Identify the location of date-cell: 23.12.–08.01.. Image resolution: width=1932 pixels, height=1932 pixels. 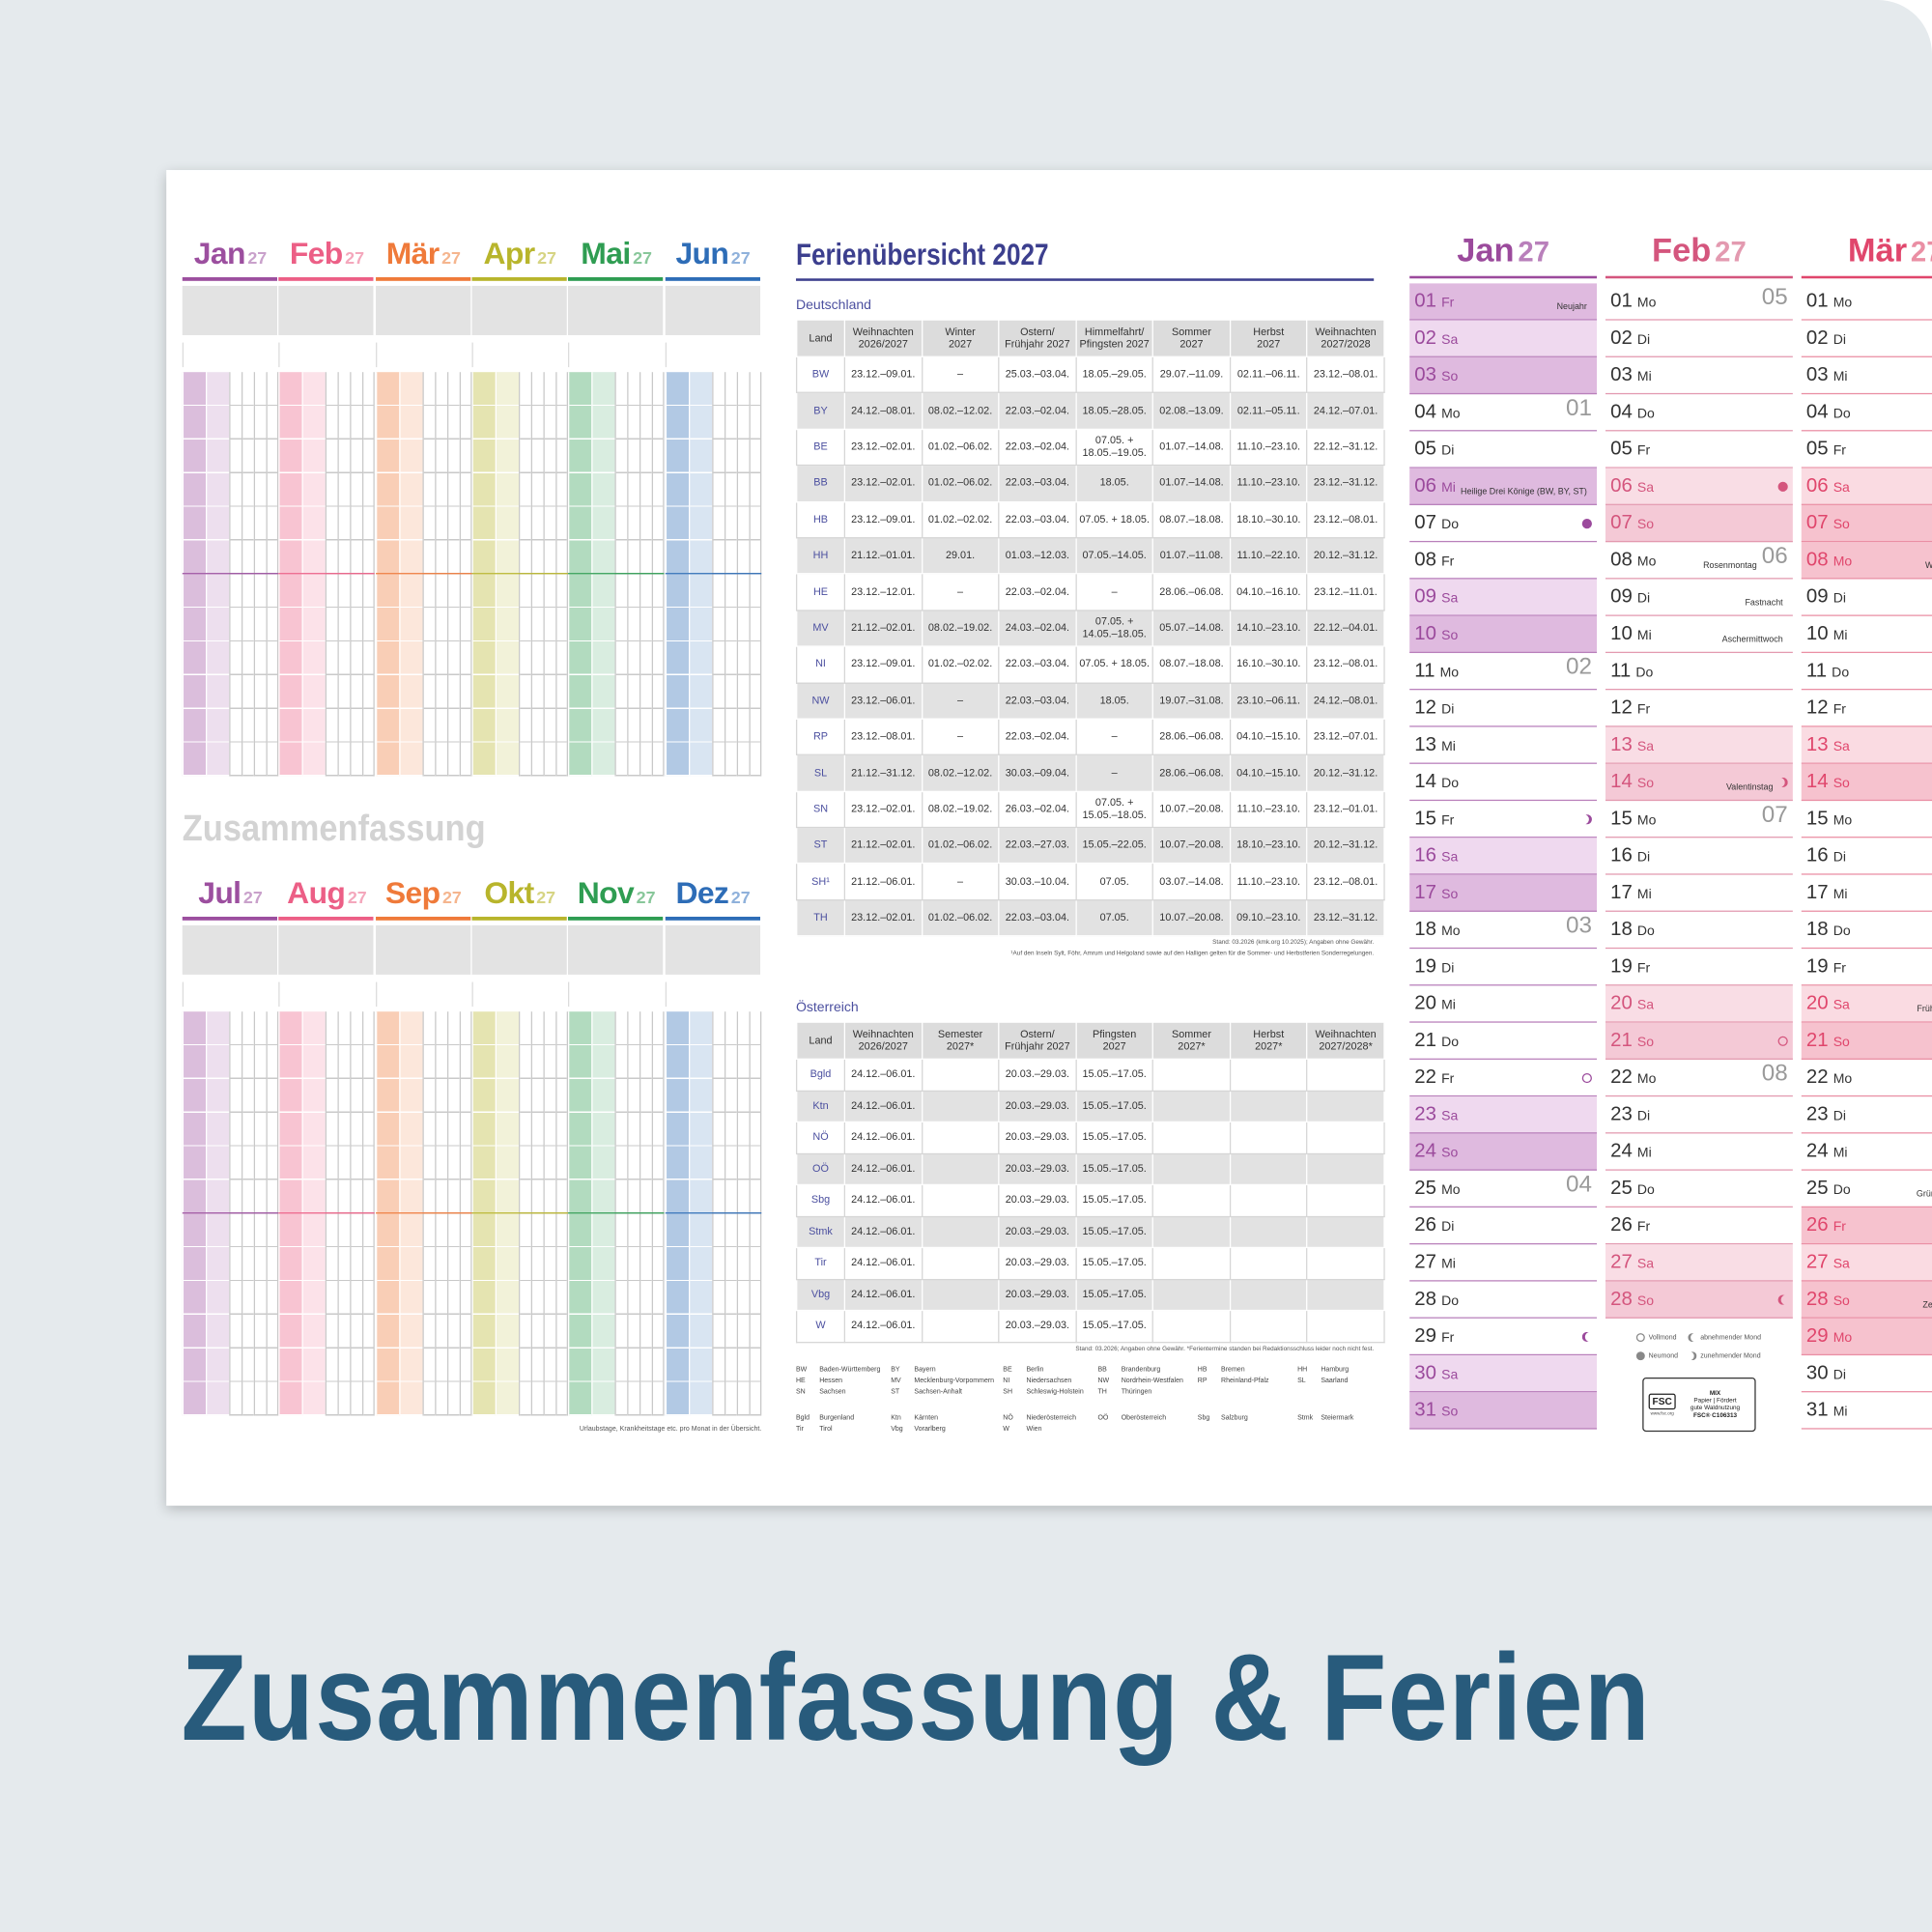
(1345, 664).